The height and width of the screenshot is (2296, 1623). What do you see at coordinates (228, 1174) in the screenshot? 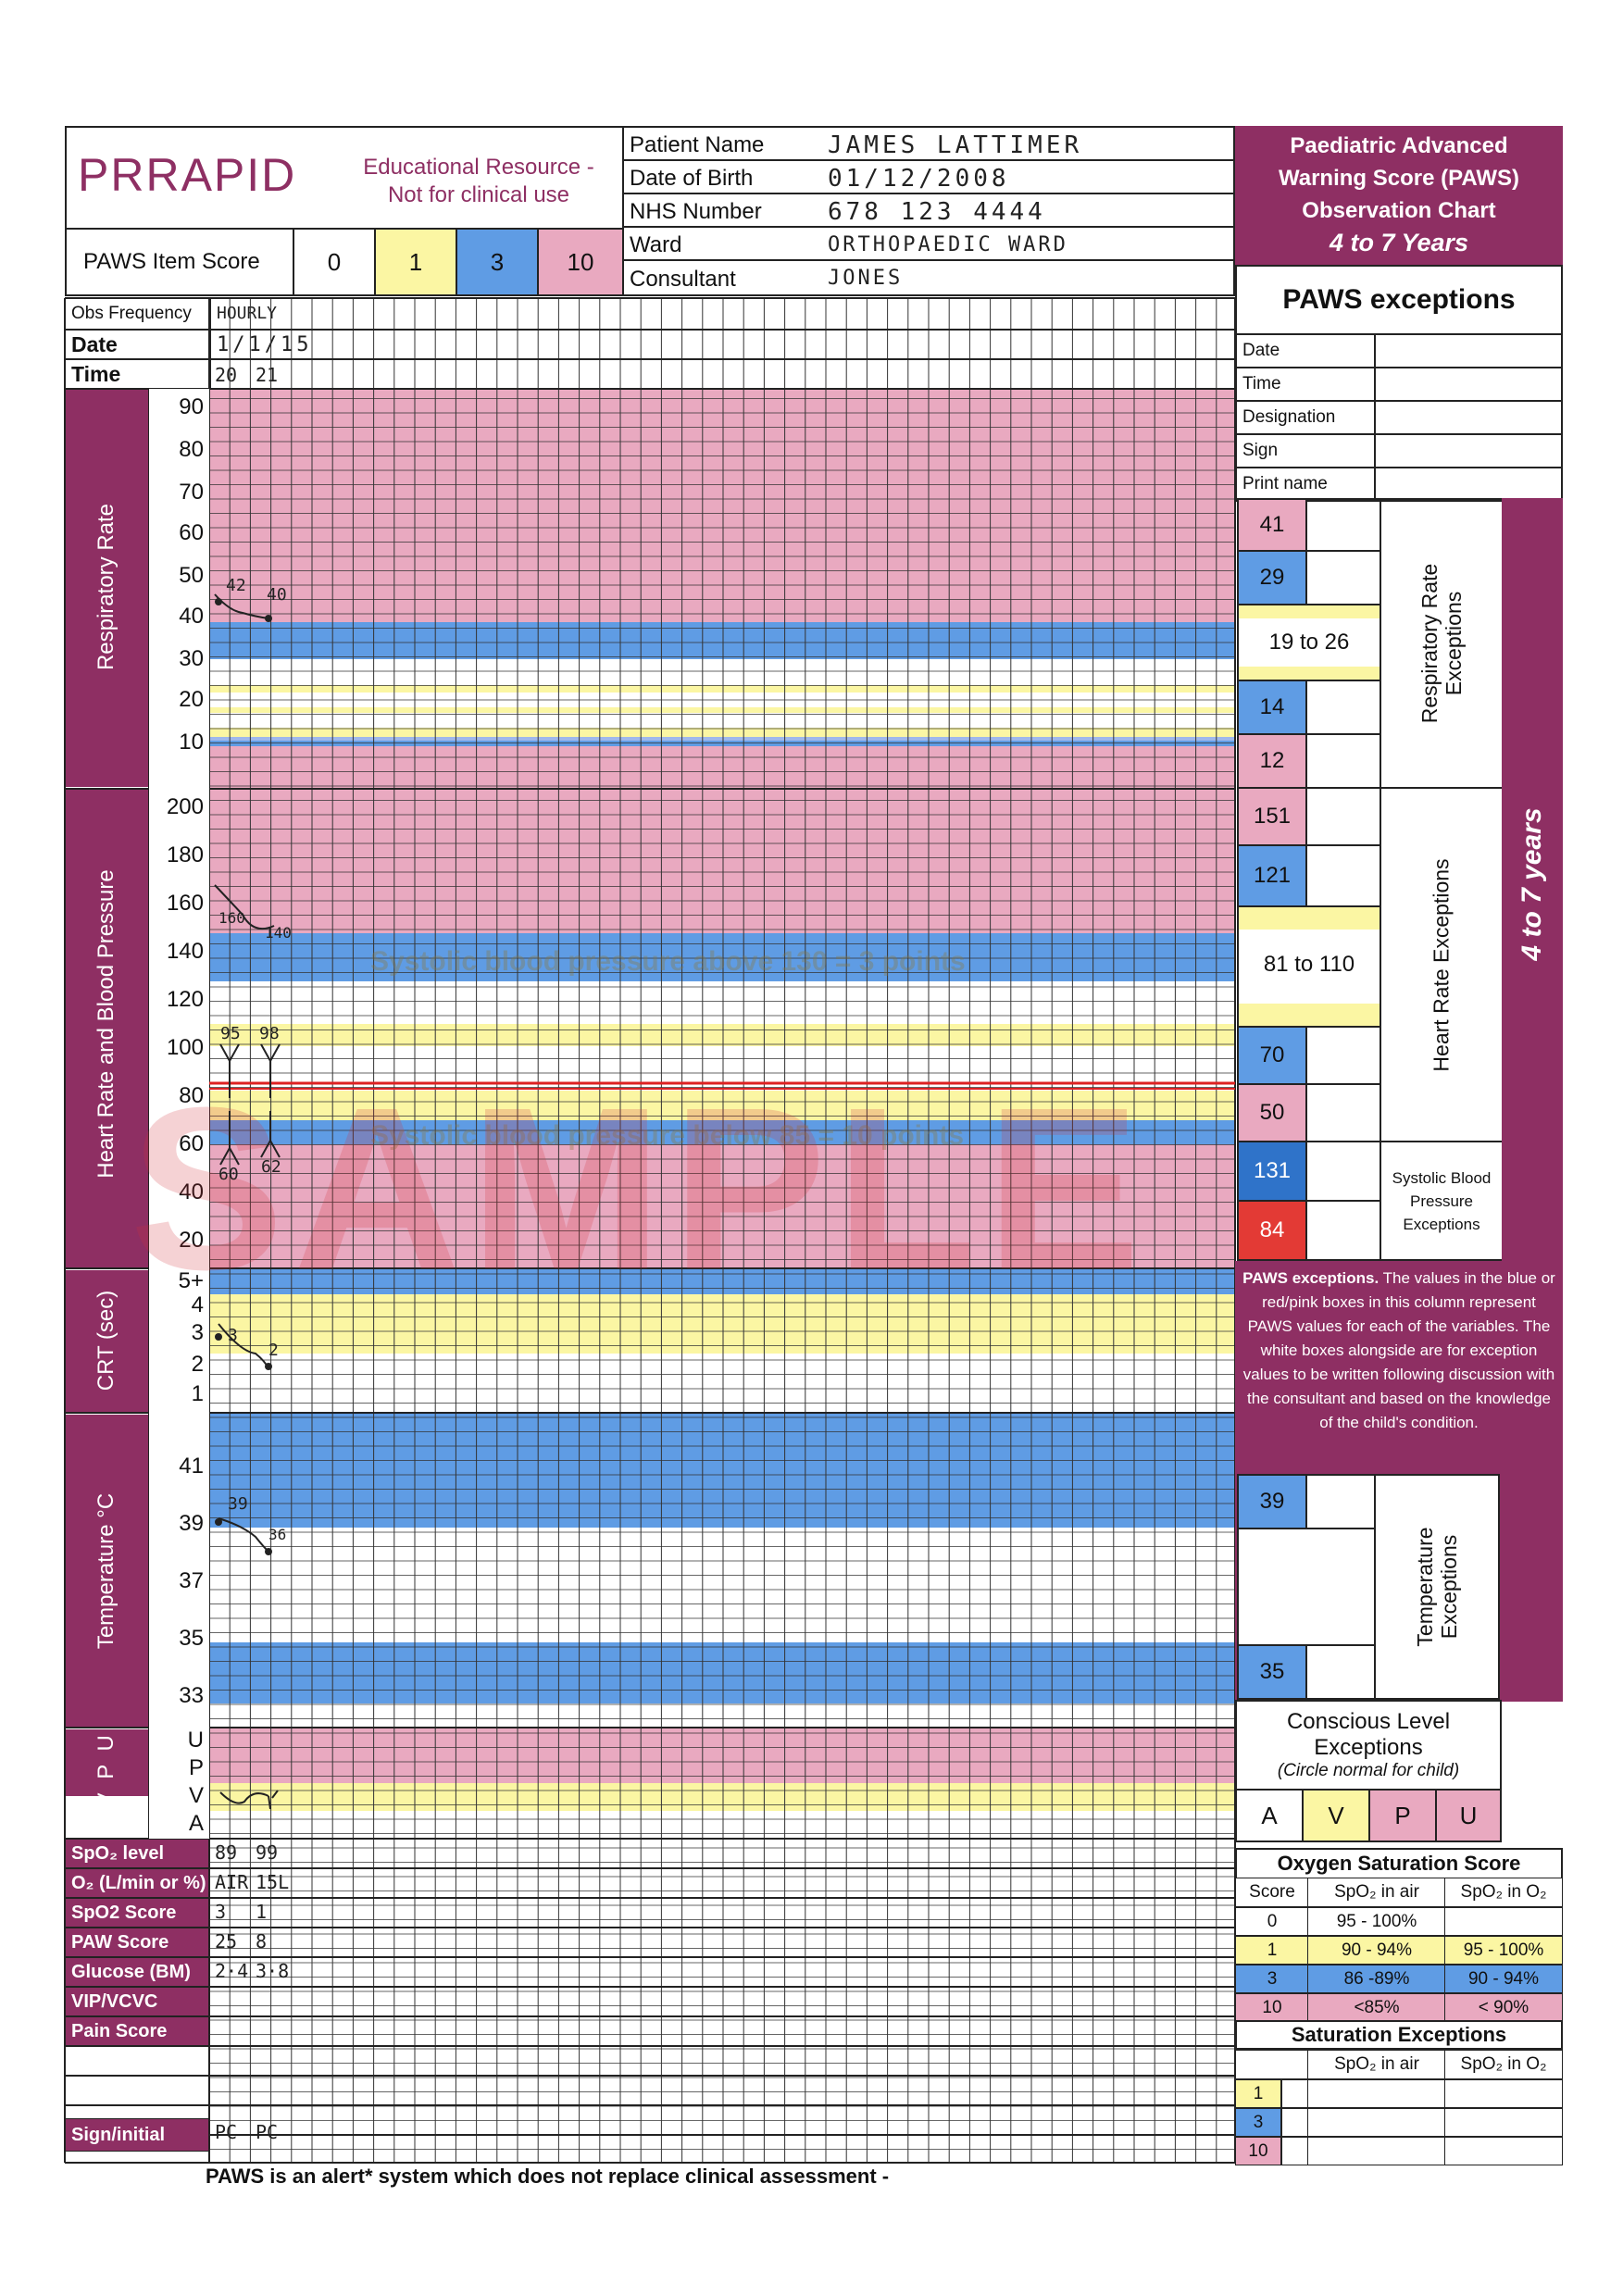
I see `bp-diastolic: 60` at bounding box center [228, 1174].